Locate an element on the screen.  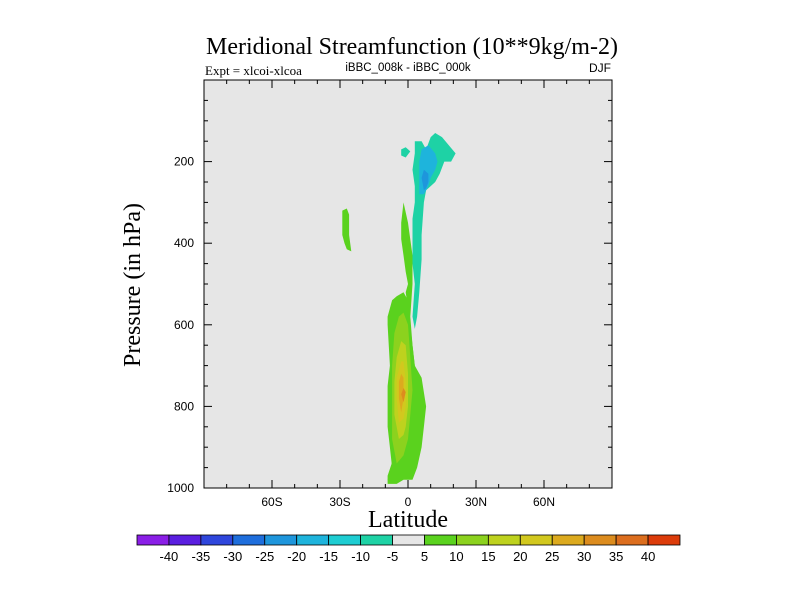
positive-cell-small-left is located at coordinates (347, 230).